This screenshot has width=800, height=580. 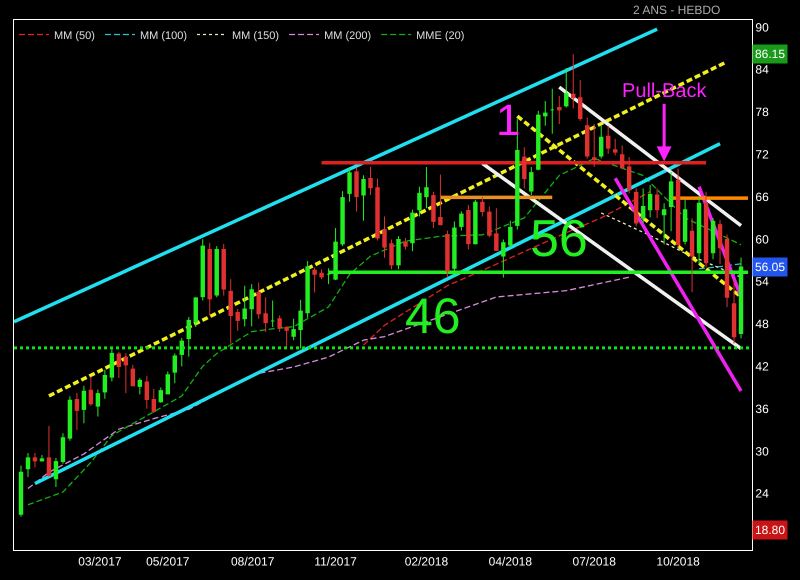 I want to click on x-tick-label: 04/2018, so click(x=510, y=561).